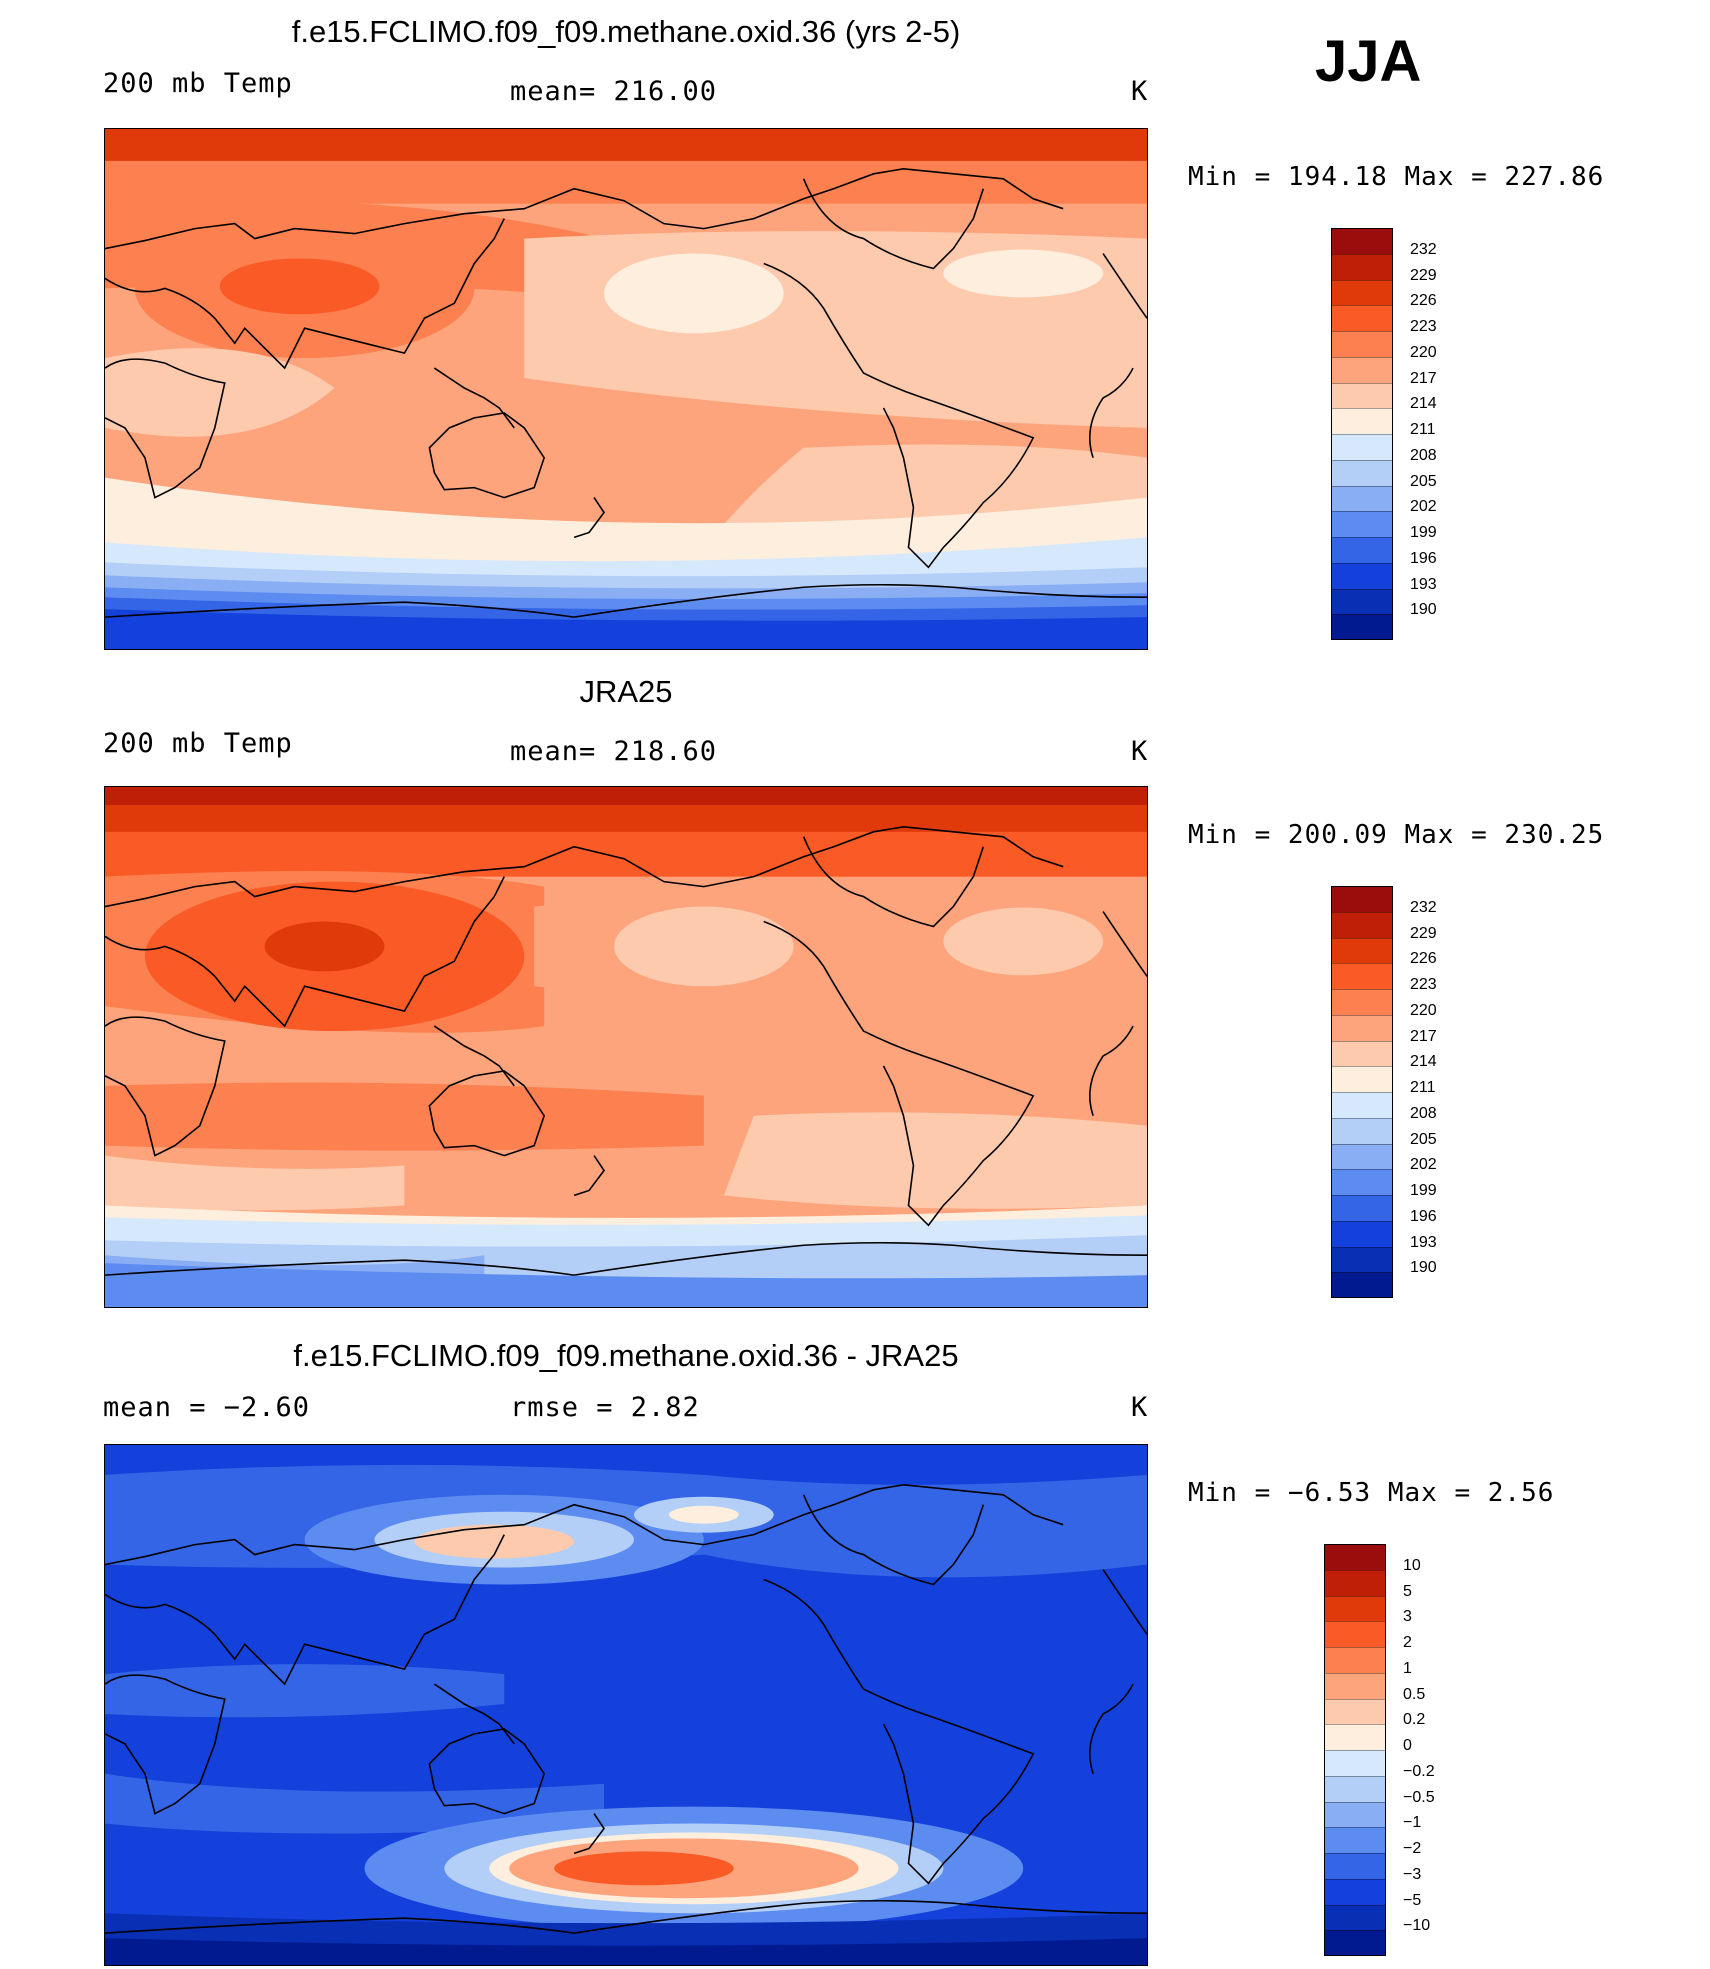 Image resolution: width=1710 pixels, height=1969 pixels. I want to click on panel-1-colorbar, so click(1362, 434).